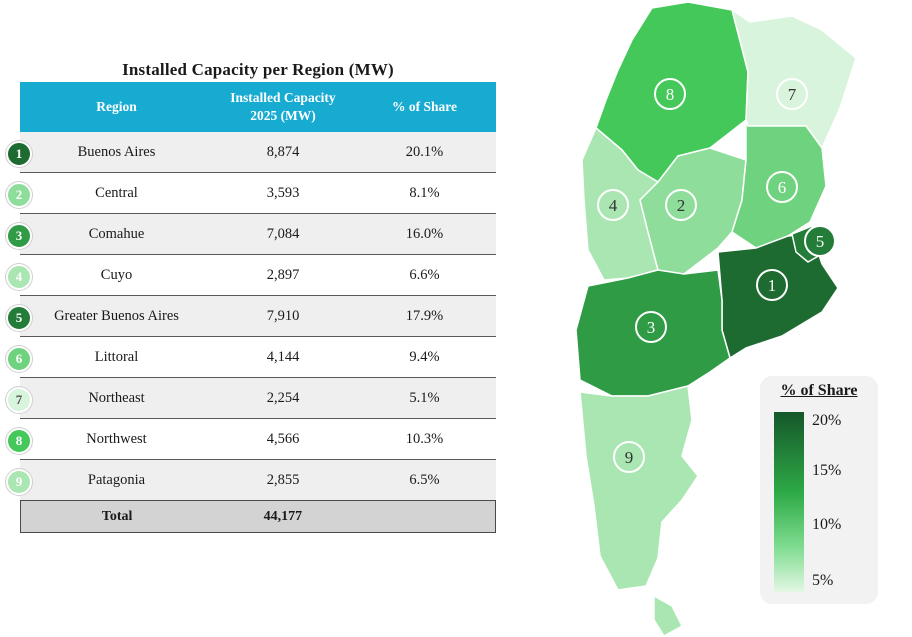 Image resolution: width=912 pixels, height=637 pixels. Describe the element at coordinates (283, 438) in the screenshot. I see `capacity-value: 4,566` at that location.